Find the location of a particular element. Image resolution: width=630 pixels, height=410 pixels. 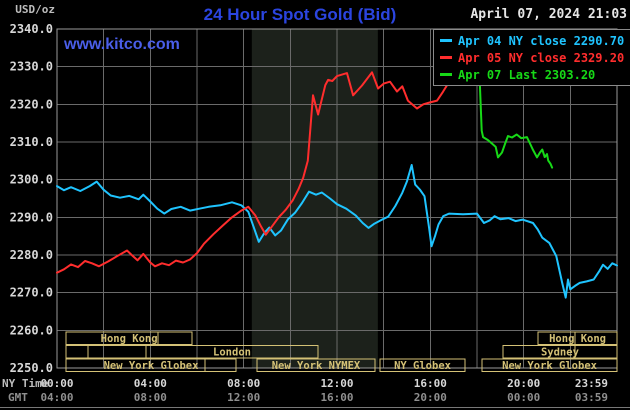

y-tick-label: 2280.0 is located at coordinates (31, 255).